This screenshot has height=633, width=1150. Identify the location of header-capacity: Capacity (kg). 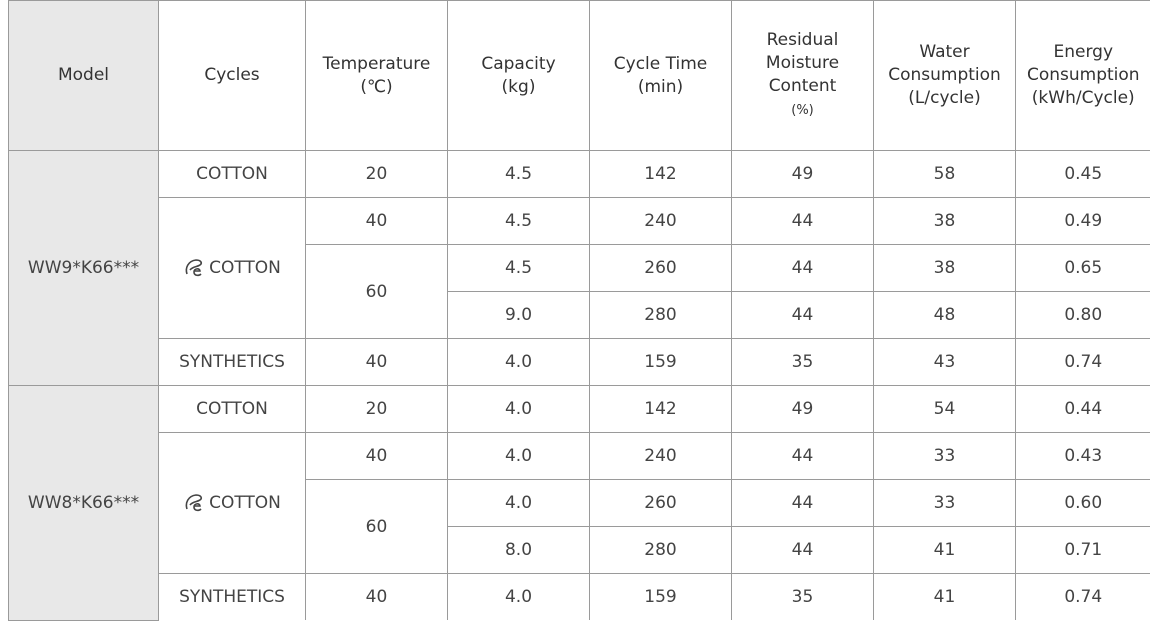
(518, 75).